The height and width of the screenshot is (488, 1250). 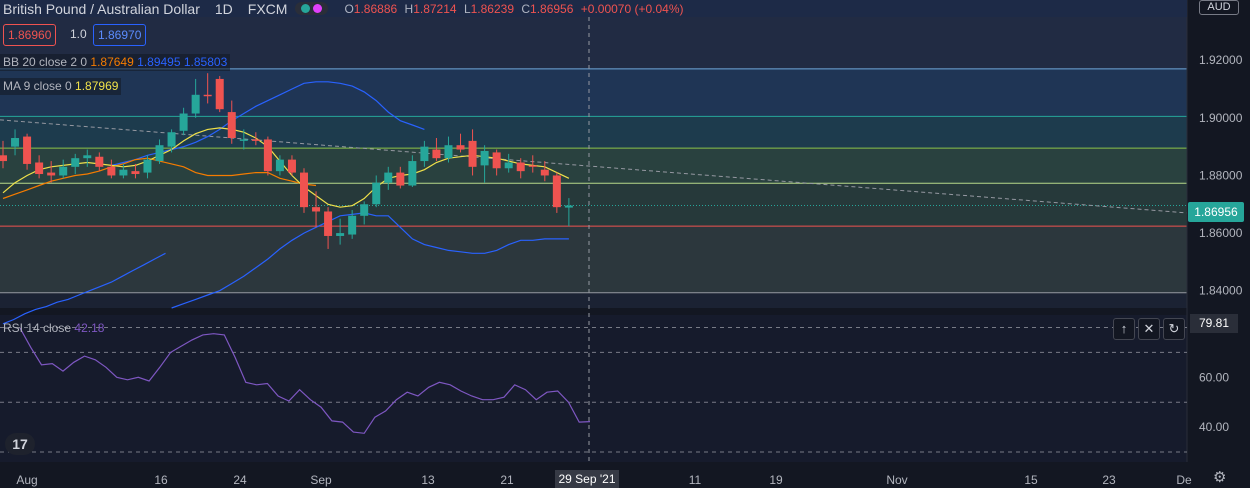 I want to click on spread-label: 1.0, so click(x=78, y=34).